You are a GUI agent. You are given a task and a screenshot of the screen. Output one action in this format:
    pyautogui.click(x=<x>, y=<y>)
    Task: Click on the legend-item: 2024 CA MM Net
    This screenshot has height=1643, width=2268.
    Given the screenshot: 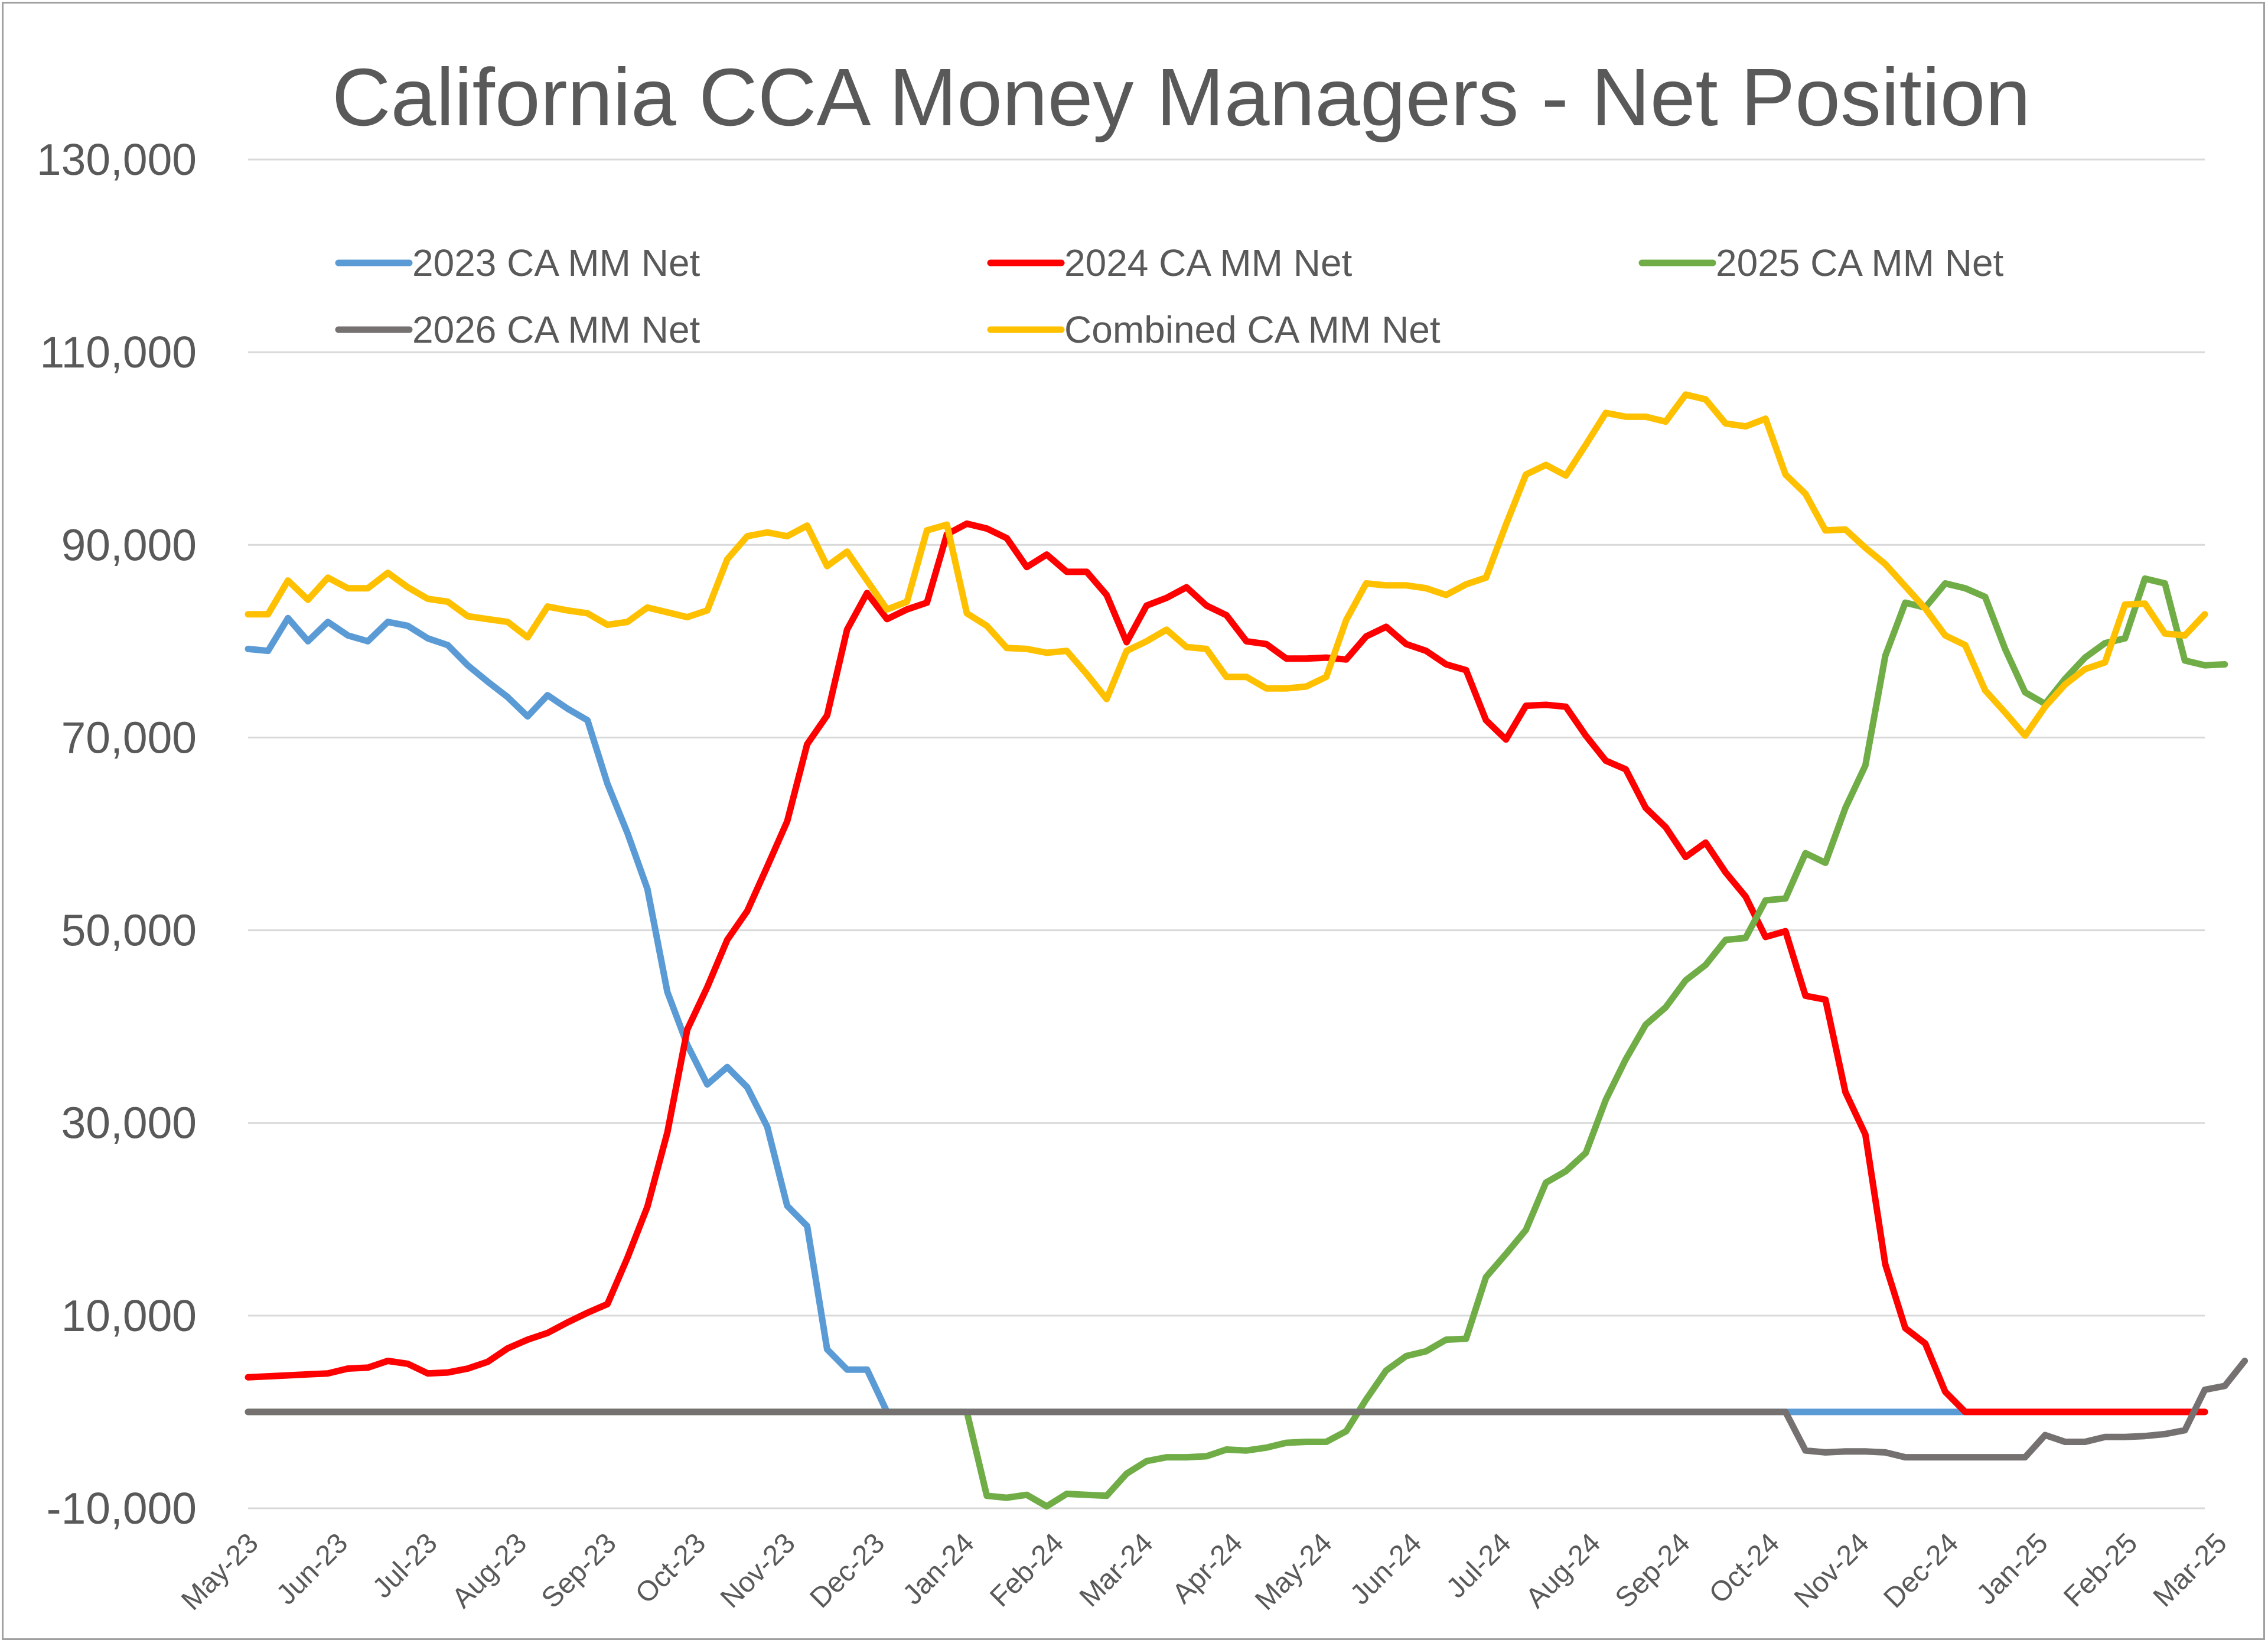 What is the action you would take?
    pyautogui.click(x=1170, y=263)
    